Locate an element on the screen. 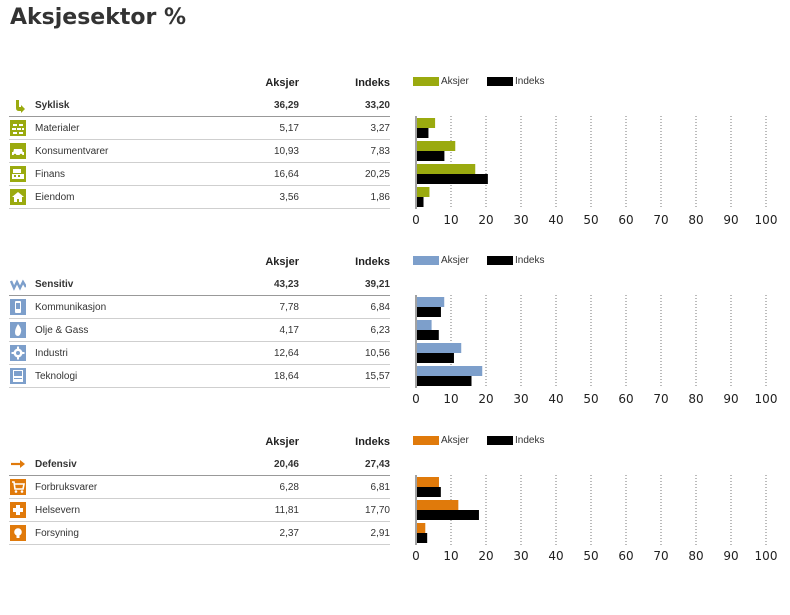 The image size is (790, 615). indeks-value: 33,20 is located at coordinates (377, 105).